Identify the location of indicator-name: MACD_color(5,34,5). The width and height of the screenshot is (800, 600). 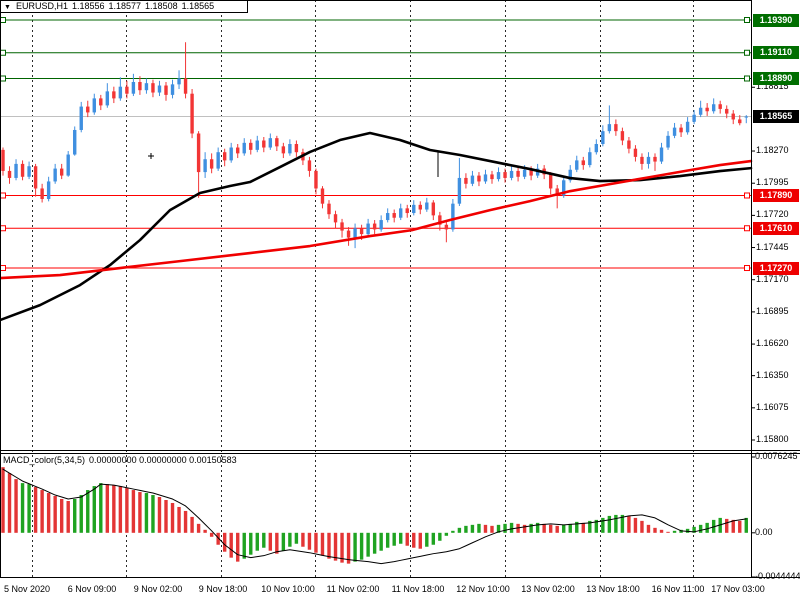
(44, 460).